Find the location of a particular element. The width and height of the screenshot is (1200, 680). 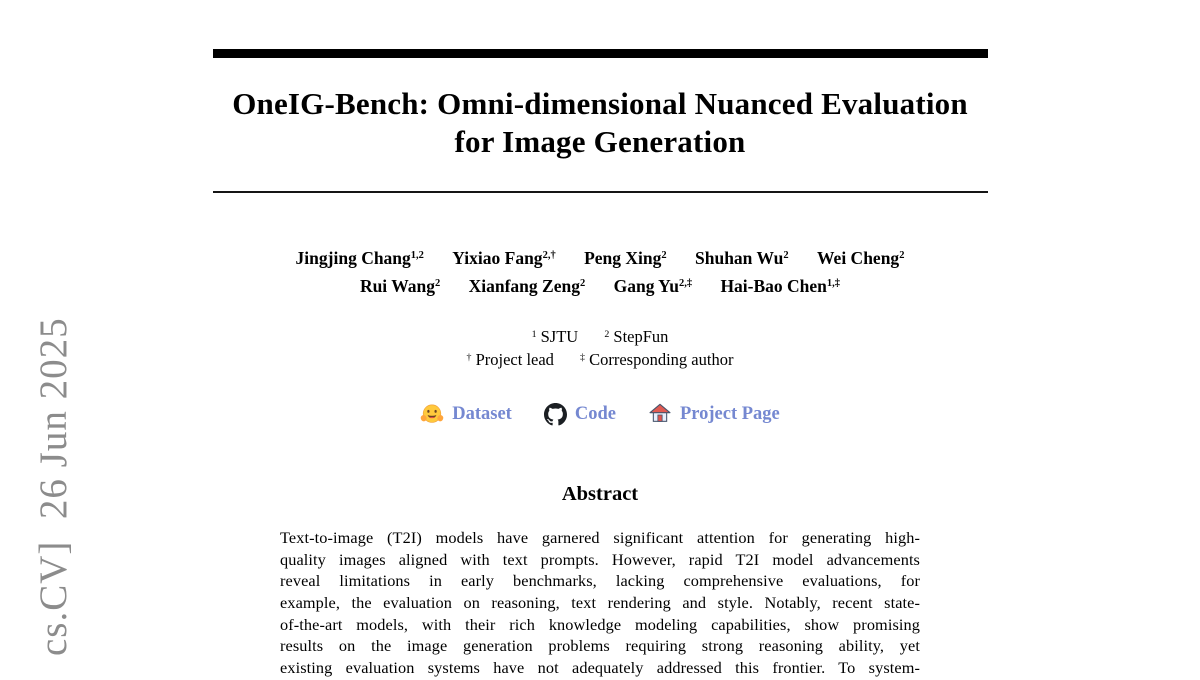

code-link: Code is located at coordinates (579, 414).